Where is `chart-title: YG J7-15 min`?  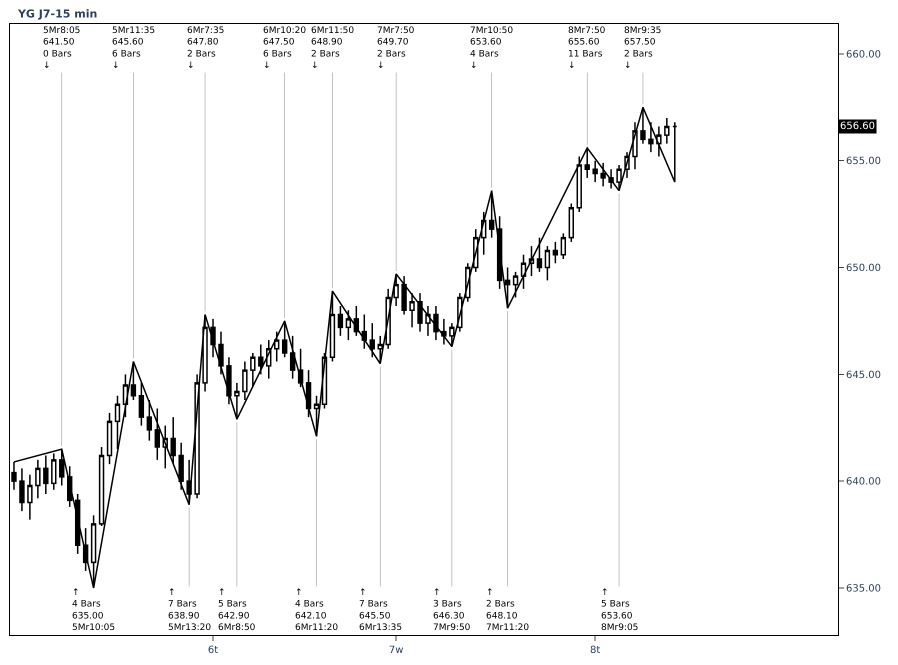
chart-title: YG J7-15 min is located at coordinates (57, 14).